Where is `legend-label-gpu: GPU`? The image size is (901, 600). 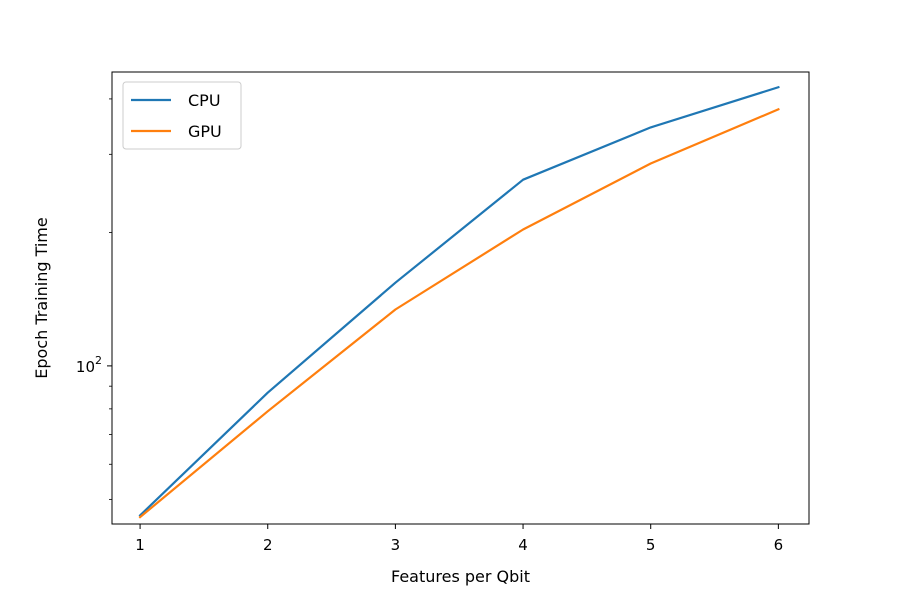
legend-label-gpu: GPU is located at coordinates (205, 131).